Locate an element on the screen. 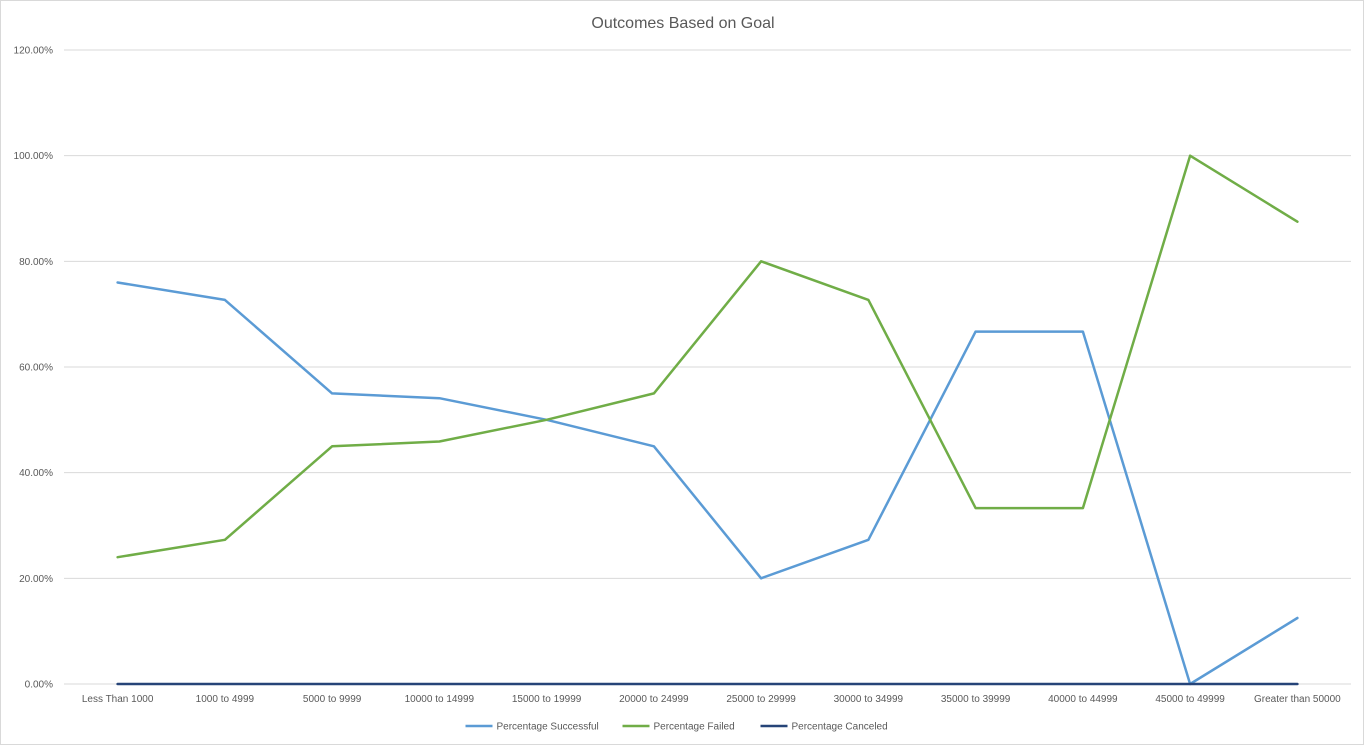 The width and height of the screenshot is (1364, 746). y-tick-label: 80.00% is located at coordinates (36, 262).